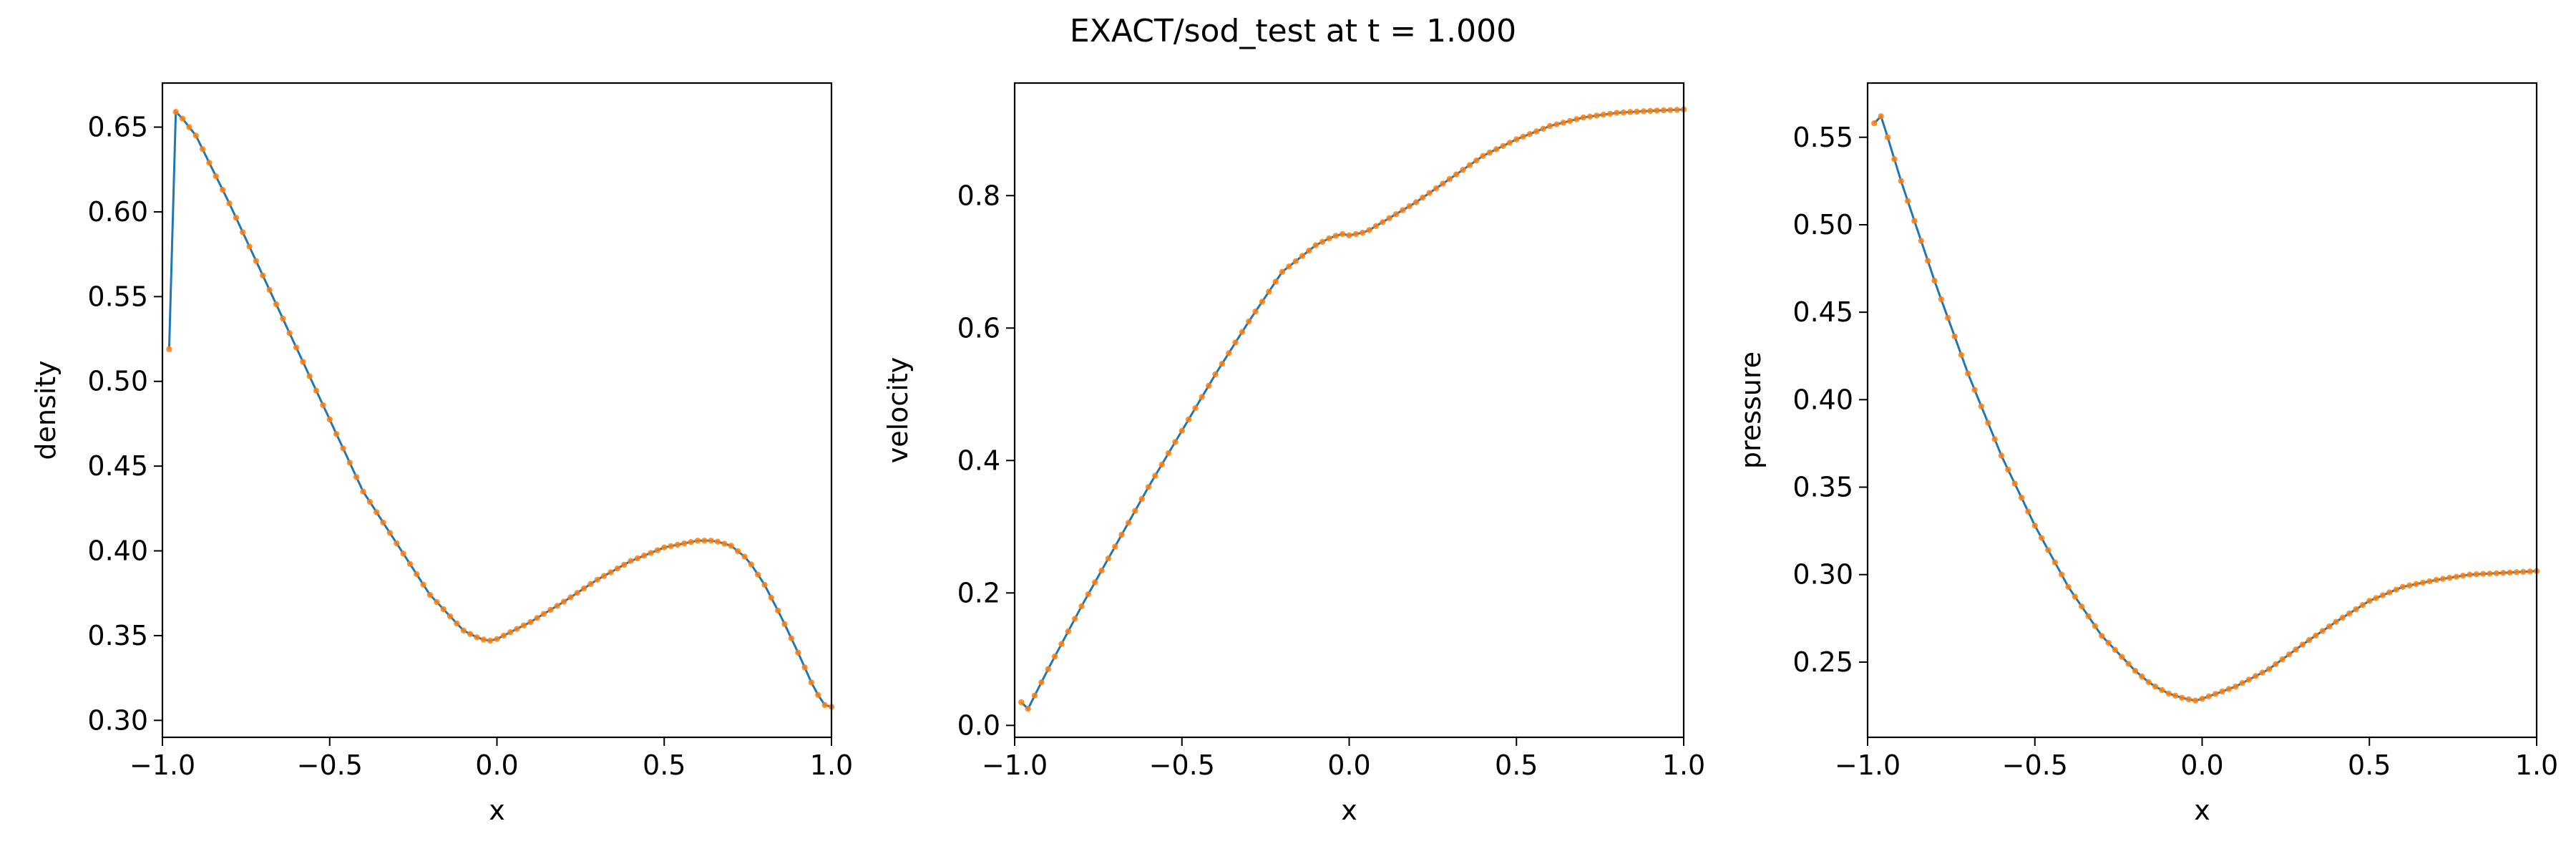  Describe the element at coordinates (978, 725) in the screenshot. I see `y-tick-label: 0.0` at that location.